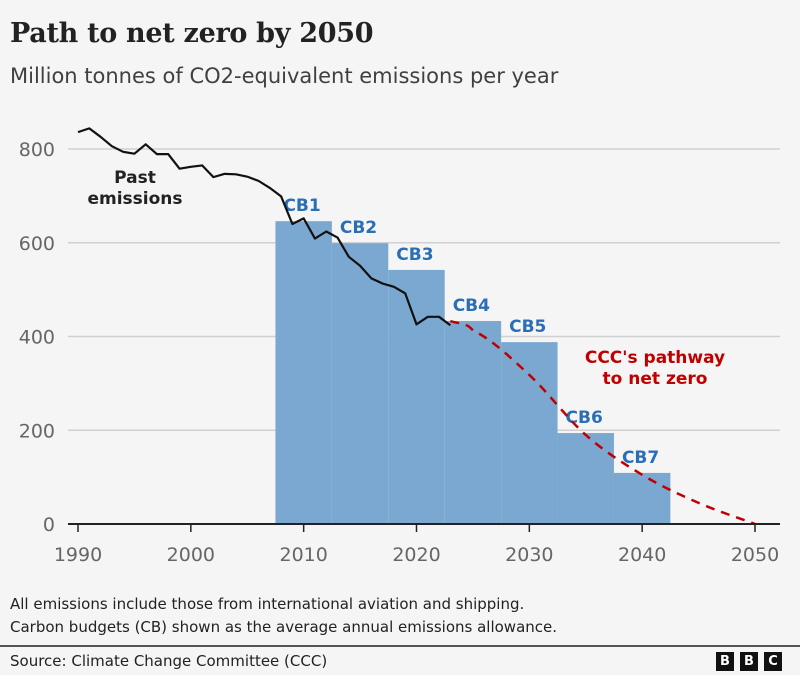 The height and width of the screenshot is (675, 800). I want to click on y-tick-label: 200, so click(37, 431).